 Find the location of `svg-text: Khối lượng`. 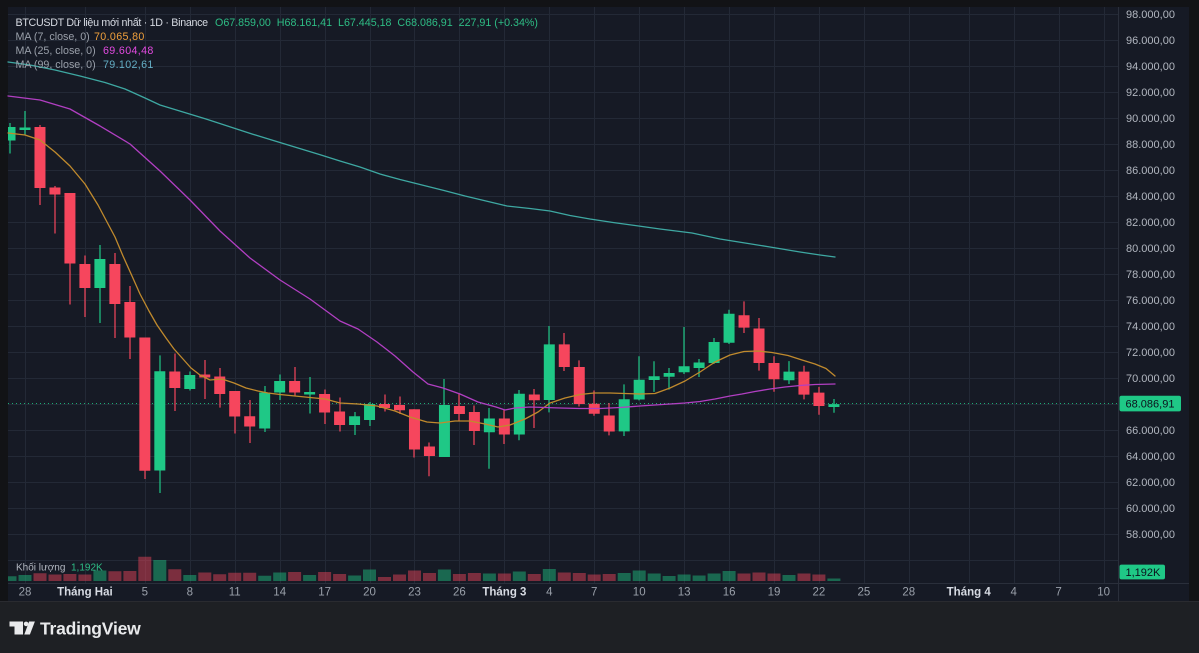

svg-text: Khối lượng is located at coordinates (40, 568).